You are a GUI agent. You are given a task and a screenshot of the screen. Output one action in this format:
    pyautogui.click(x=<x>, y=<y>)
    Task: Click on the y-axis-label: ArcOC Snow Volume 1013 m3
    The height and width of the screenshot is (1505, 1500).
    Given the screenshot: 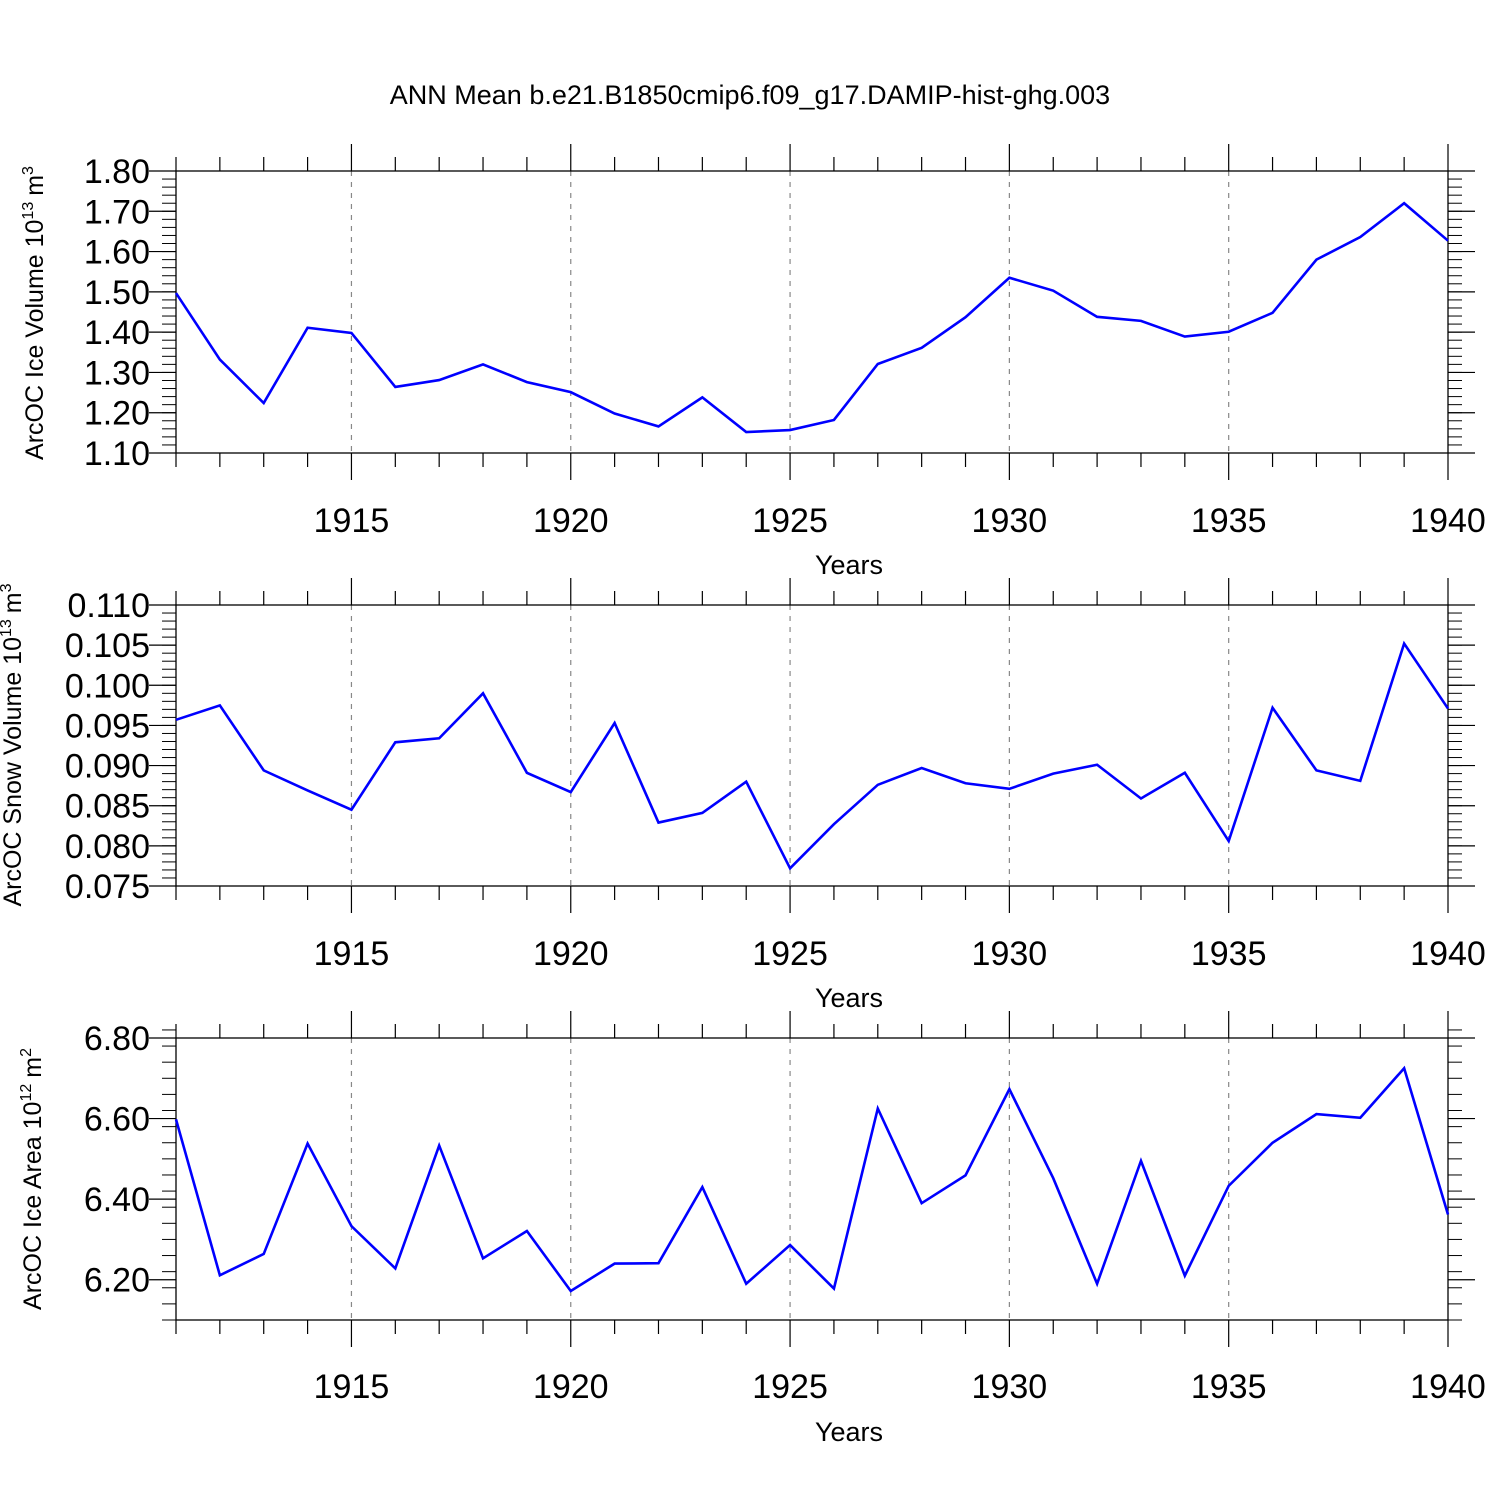 What is the action you would take?
    pyautogui.click(x=13, y=744)
    